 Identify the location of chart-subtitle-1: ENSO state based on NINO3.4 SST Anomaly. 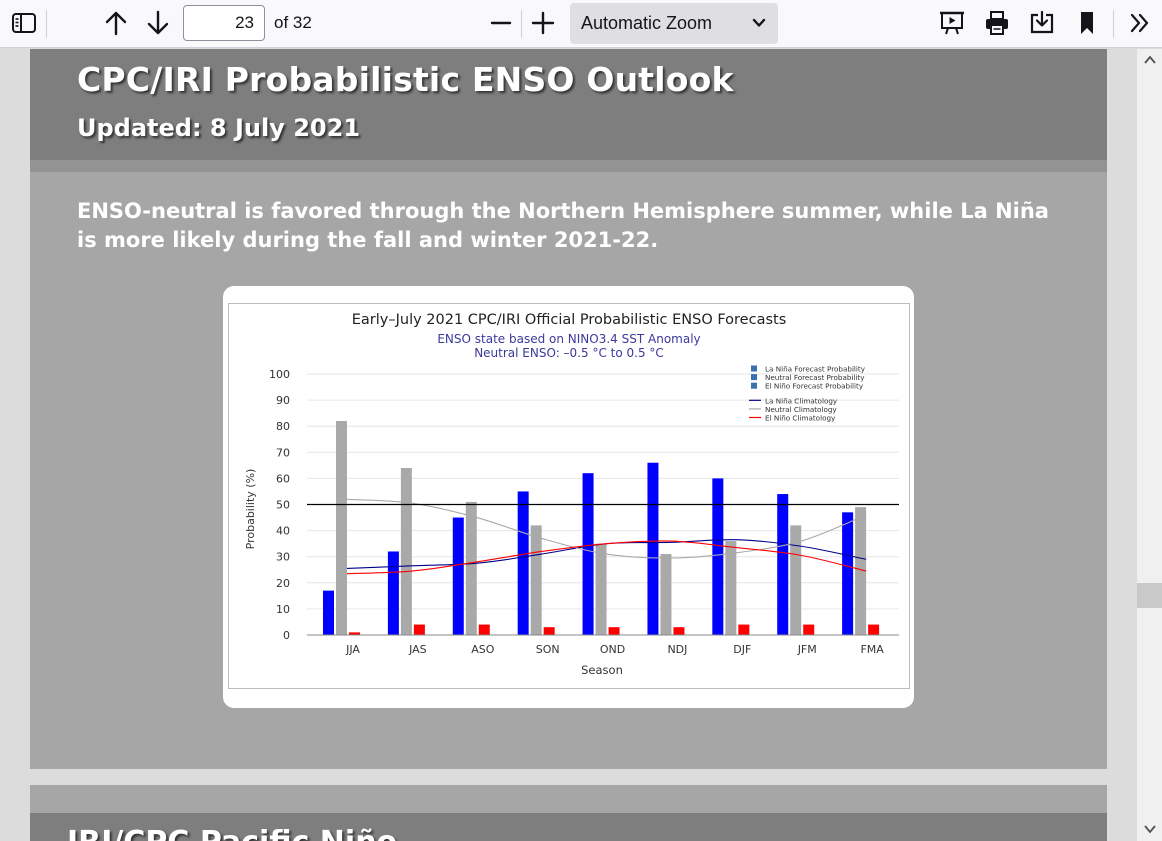
(568, 339).